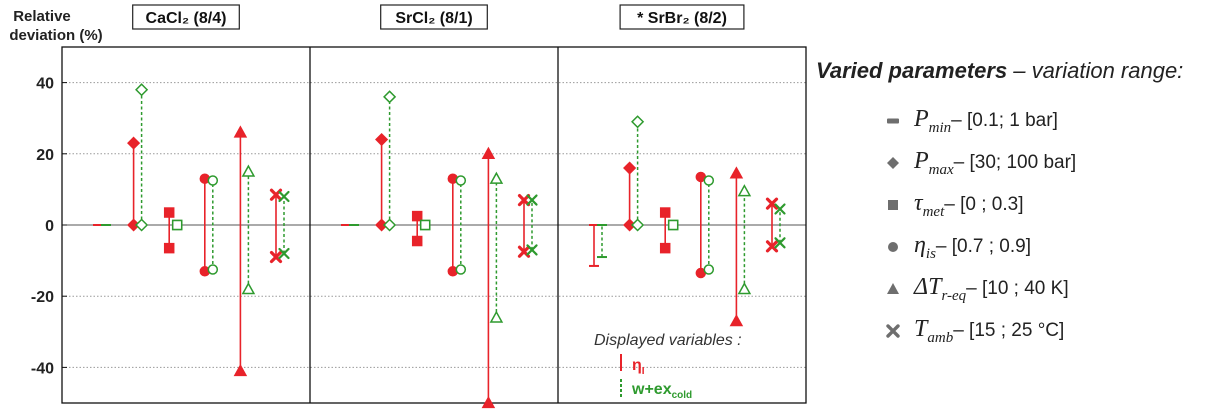 This screenshot has width=1229, height=410. I want to click on panel-title-box: CaCl₂ (8/4), so click(186, 17).